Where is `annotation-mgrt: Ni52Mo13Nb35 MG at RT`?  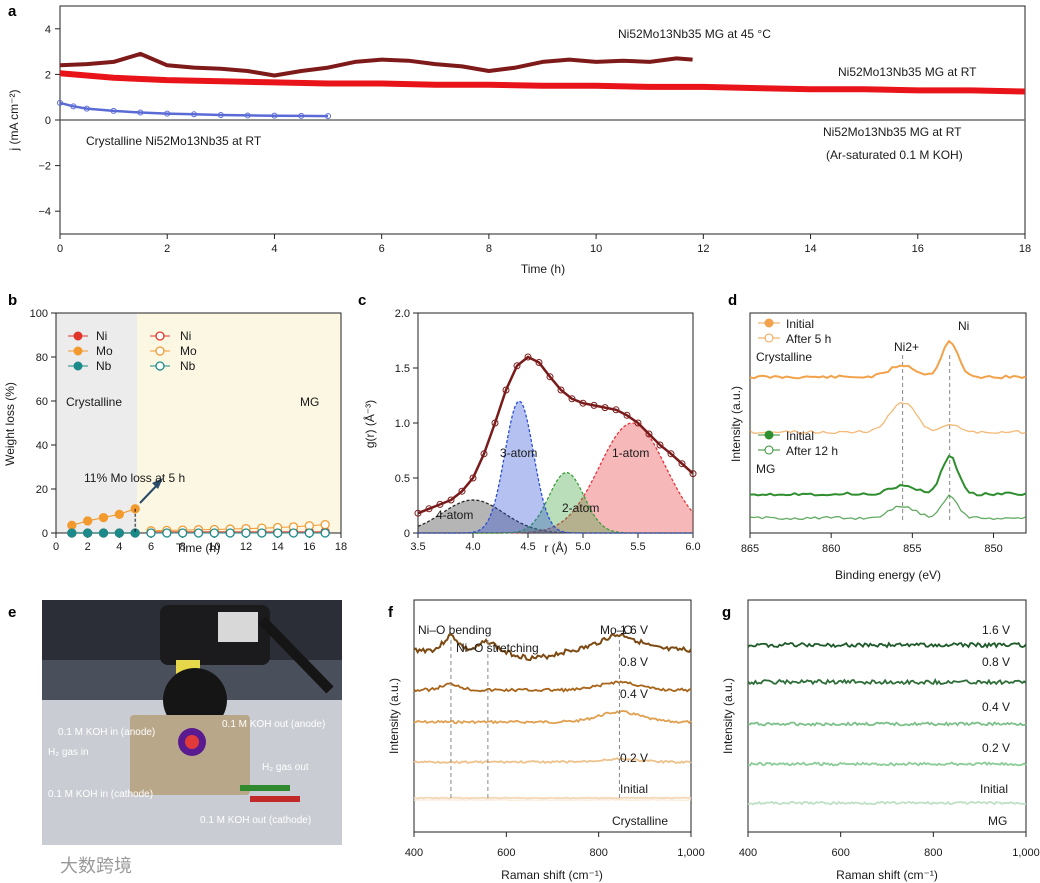
annotation-mgrt: Ni52Mo13Nb35 MG at RT is located at coordinates (907, 72).